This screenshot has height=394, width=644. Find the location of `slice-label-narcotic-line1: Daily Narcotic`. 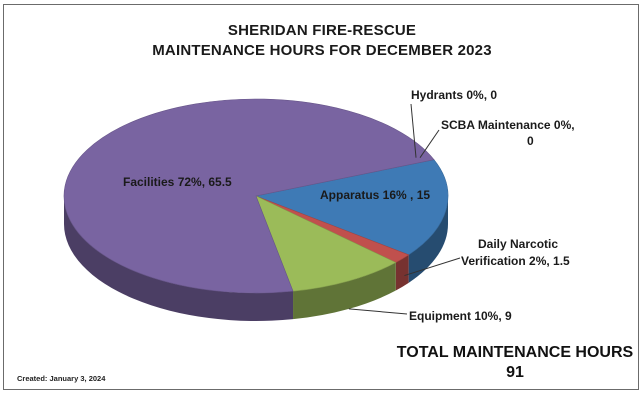

slice-label-narcotic-line1: Daily Narcotic is located at coordinates (518, 244).